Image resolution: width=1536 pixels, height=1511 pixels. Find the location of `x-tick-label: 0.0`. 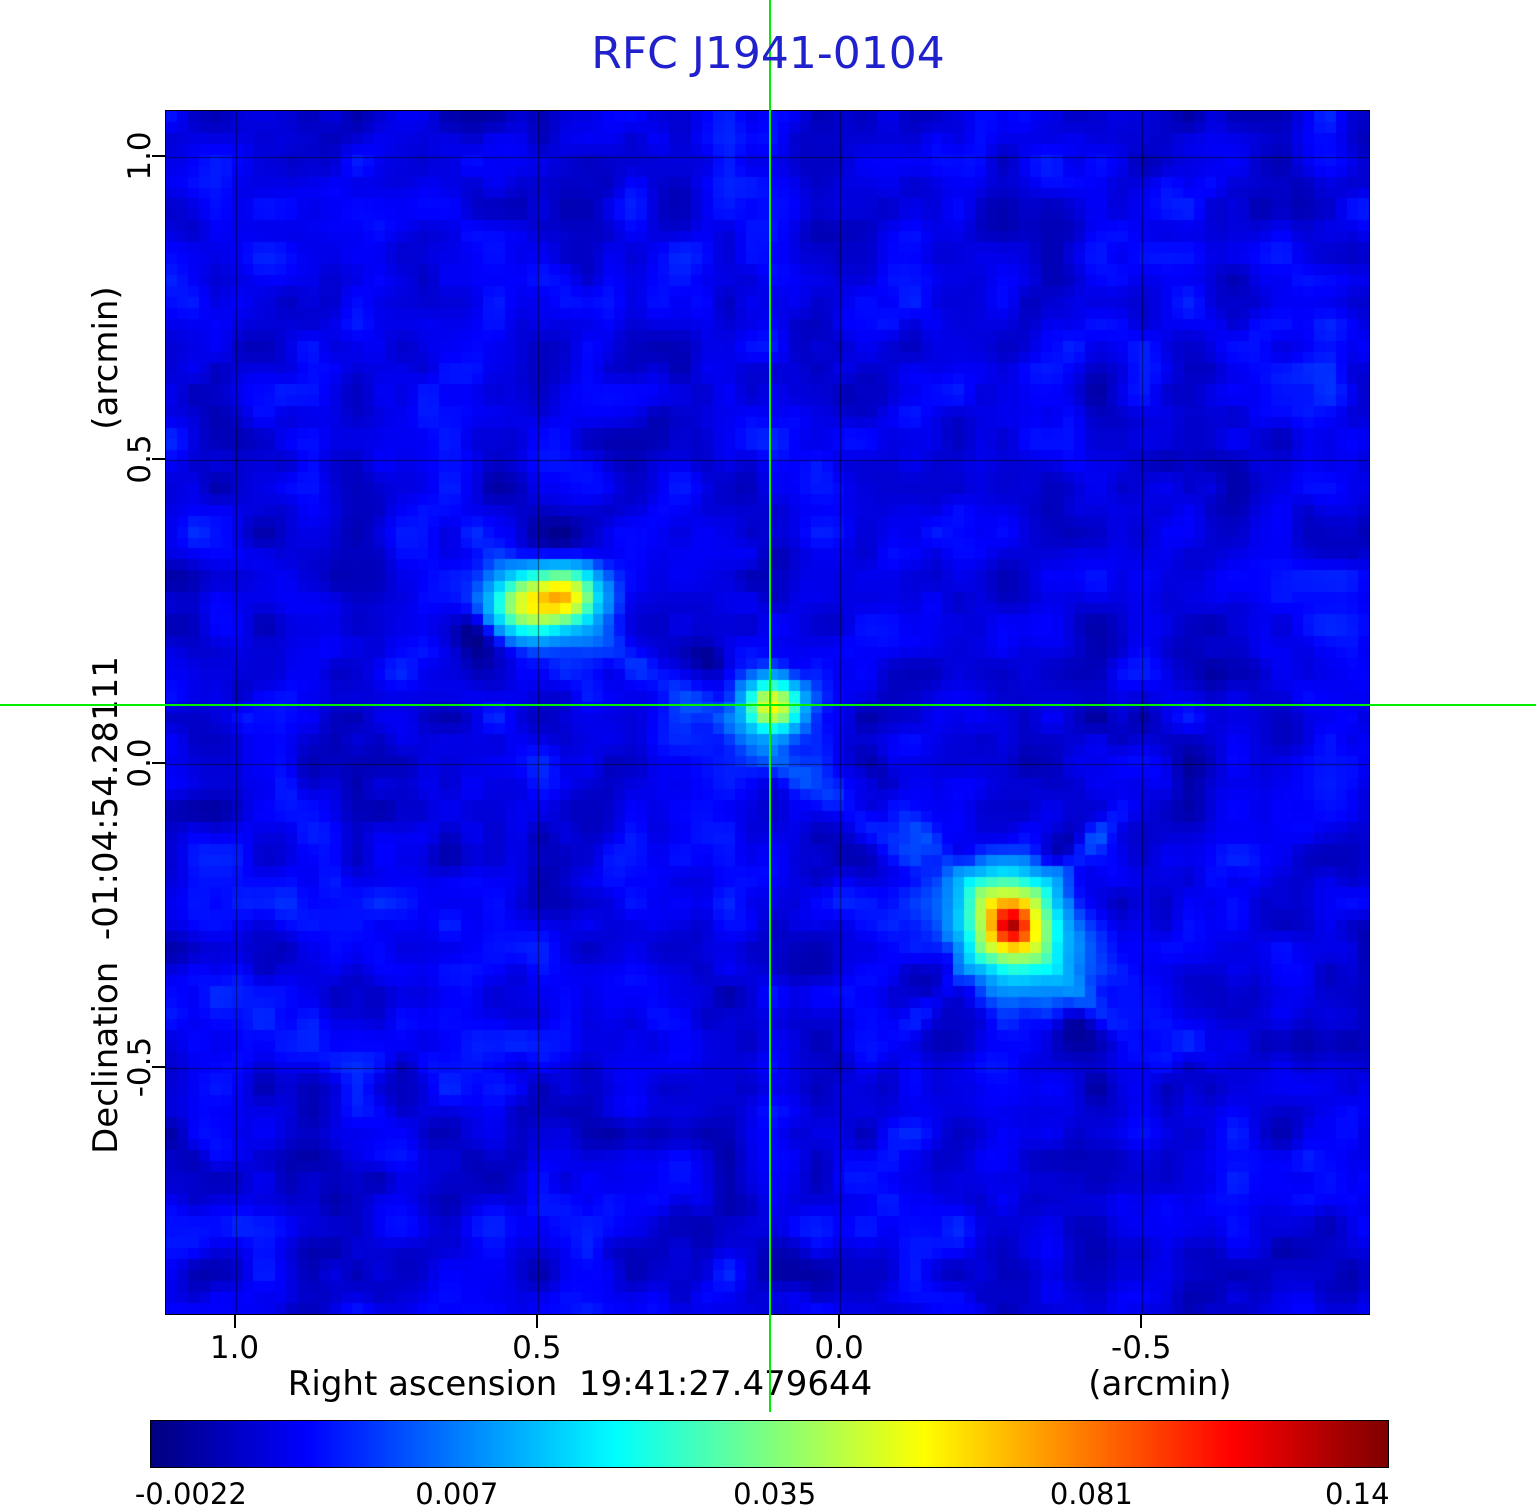

x-tick-label: 0.0 is located at coordinates (839, 1348).